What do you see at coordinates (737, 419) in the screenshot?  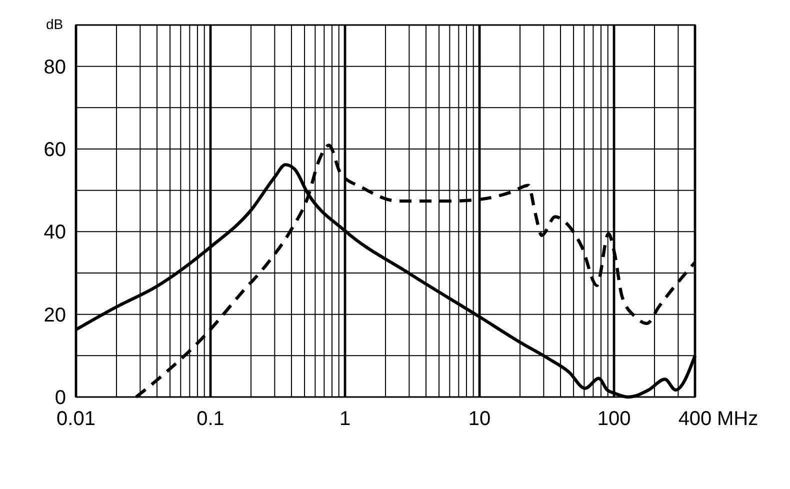 I see `x-axis-title: MHz` at bounding box center [737, 419].